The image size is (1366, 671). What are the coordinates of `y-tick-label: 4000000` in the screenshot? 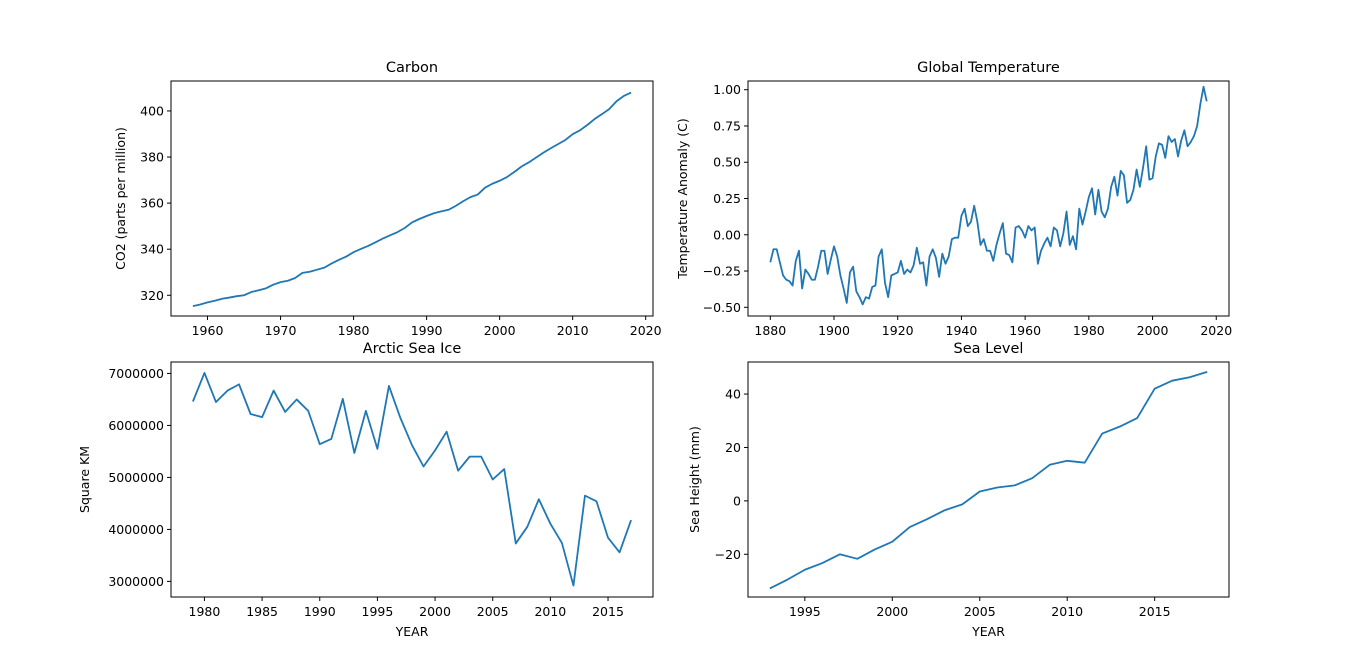 It's located at (136, 529).